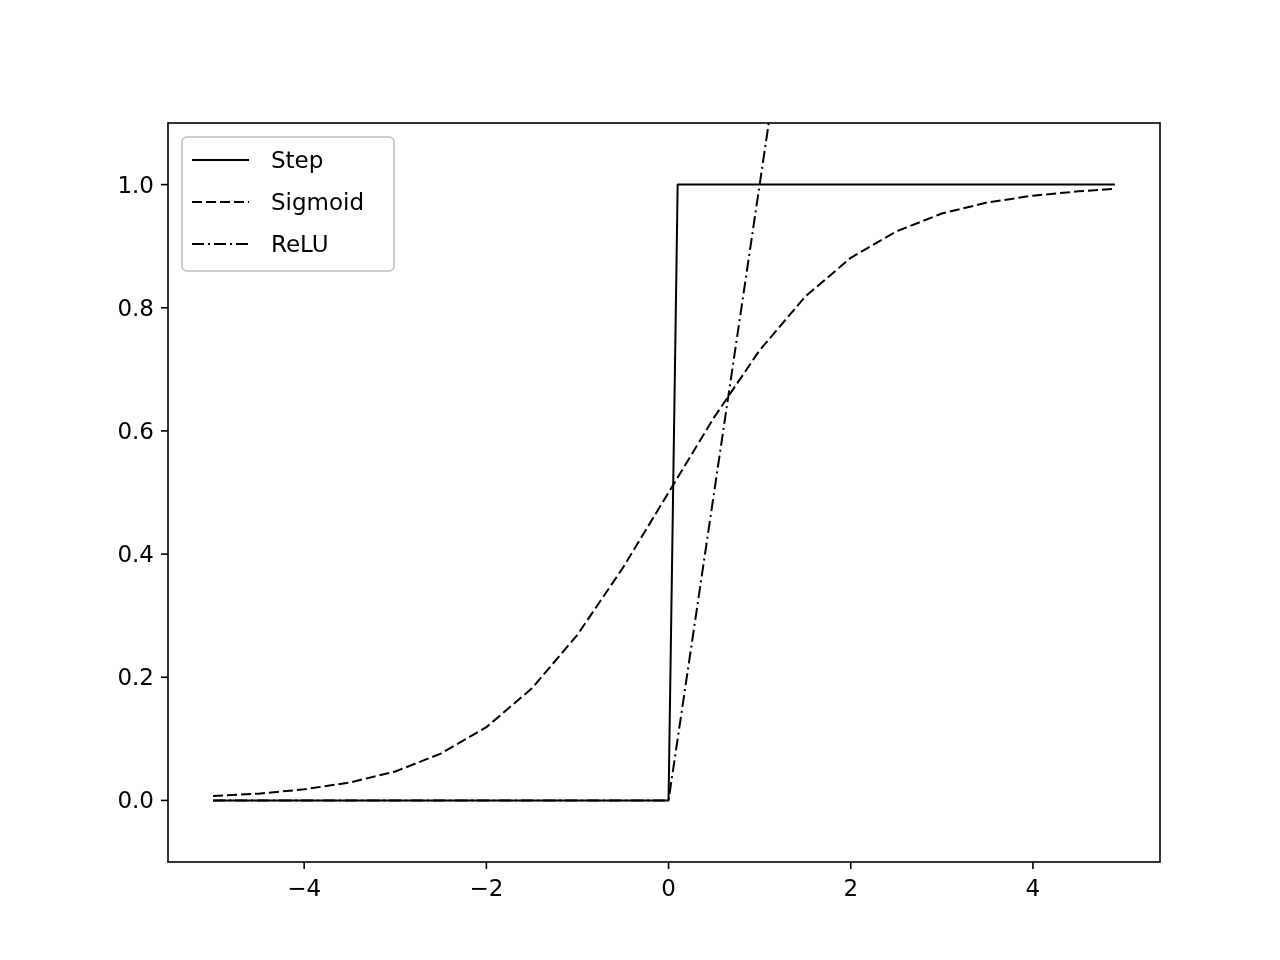  What do you see at coordinates (135, 800) in the screenshot?
I see `y-tick-label: 0.0` at bounding box center [135, 800].